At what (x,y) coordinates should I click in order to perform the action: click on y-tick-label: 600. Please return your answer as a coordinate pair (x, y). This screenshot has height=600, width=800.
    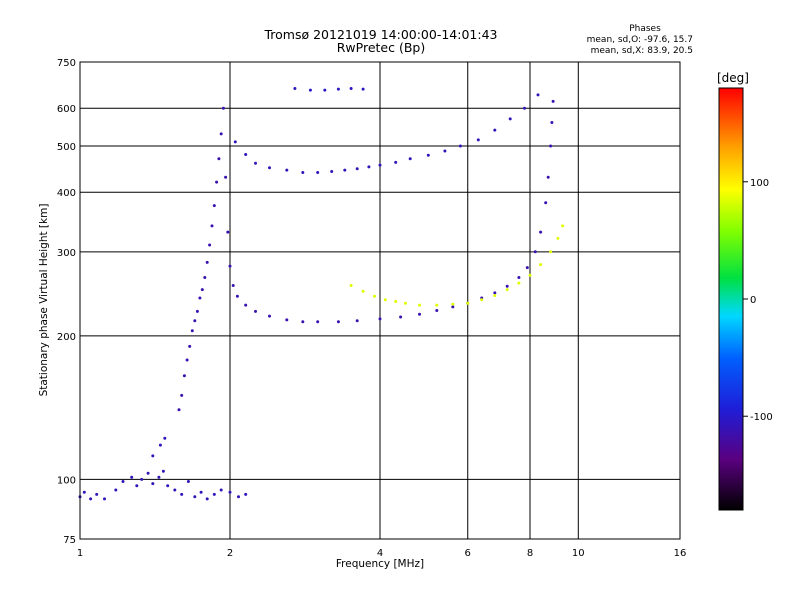
    Looking at the image, I should click on (66, 109).